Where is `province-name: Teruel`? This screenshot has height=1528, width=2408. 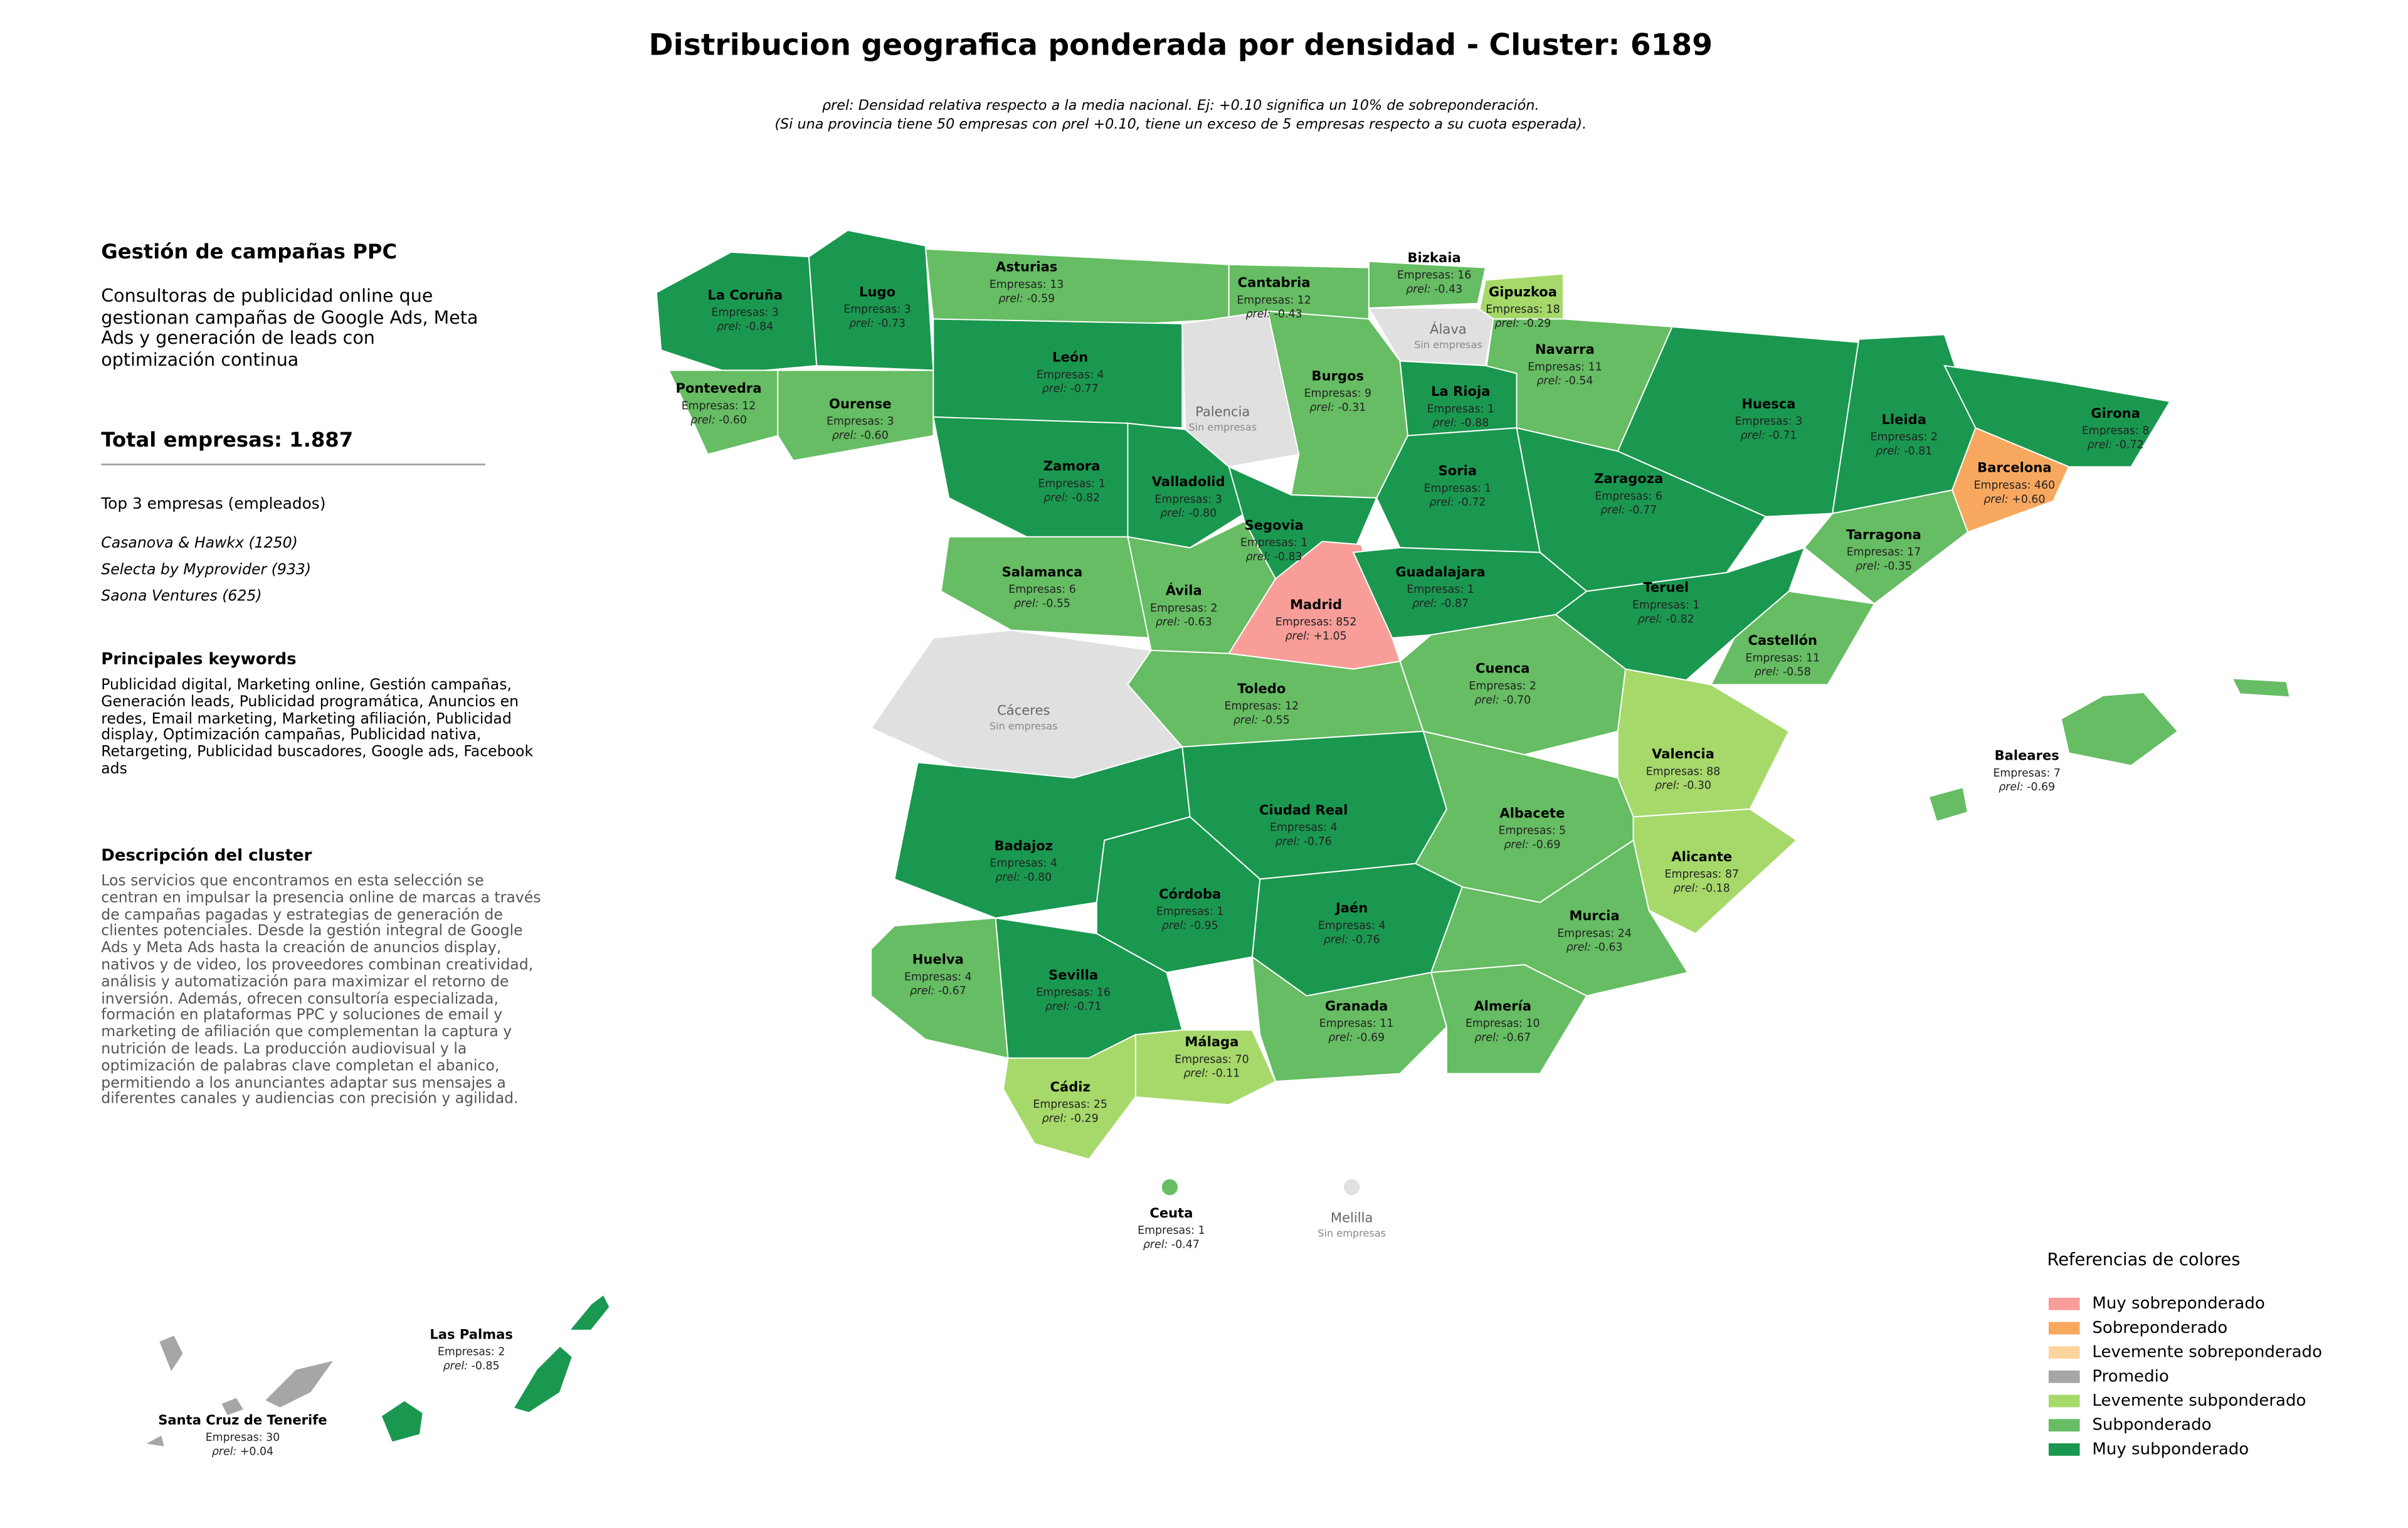
province-name: Teruel is located at coordinates (1666, 587).